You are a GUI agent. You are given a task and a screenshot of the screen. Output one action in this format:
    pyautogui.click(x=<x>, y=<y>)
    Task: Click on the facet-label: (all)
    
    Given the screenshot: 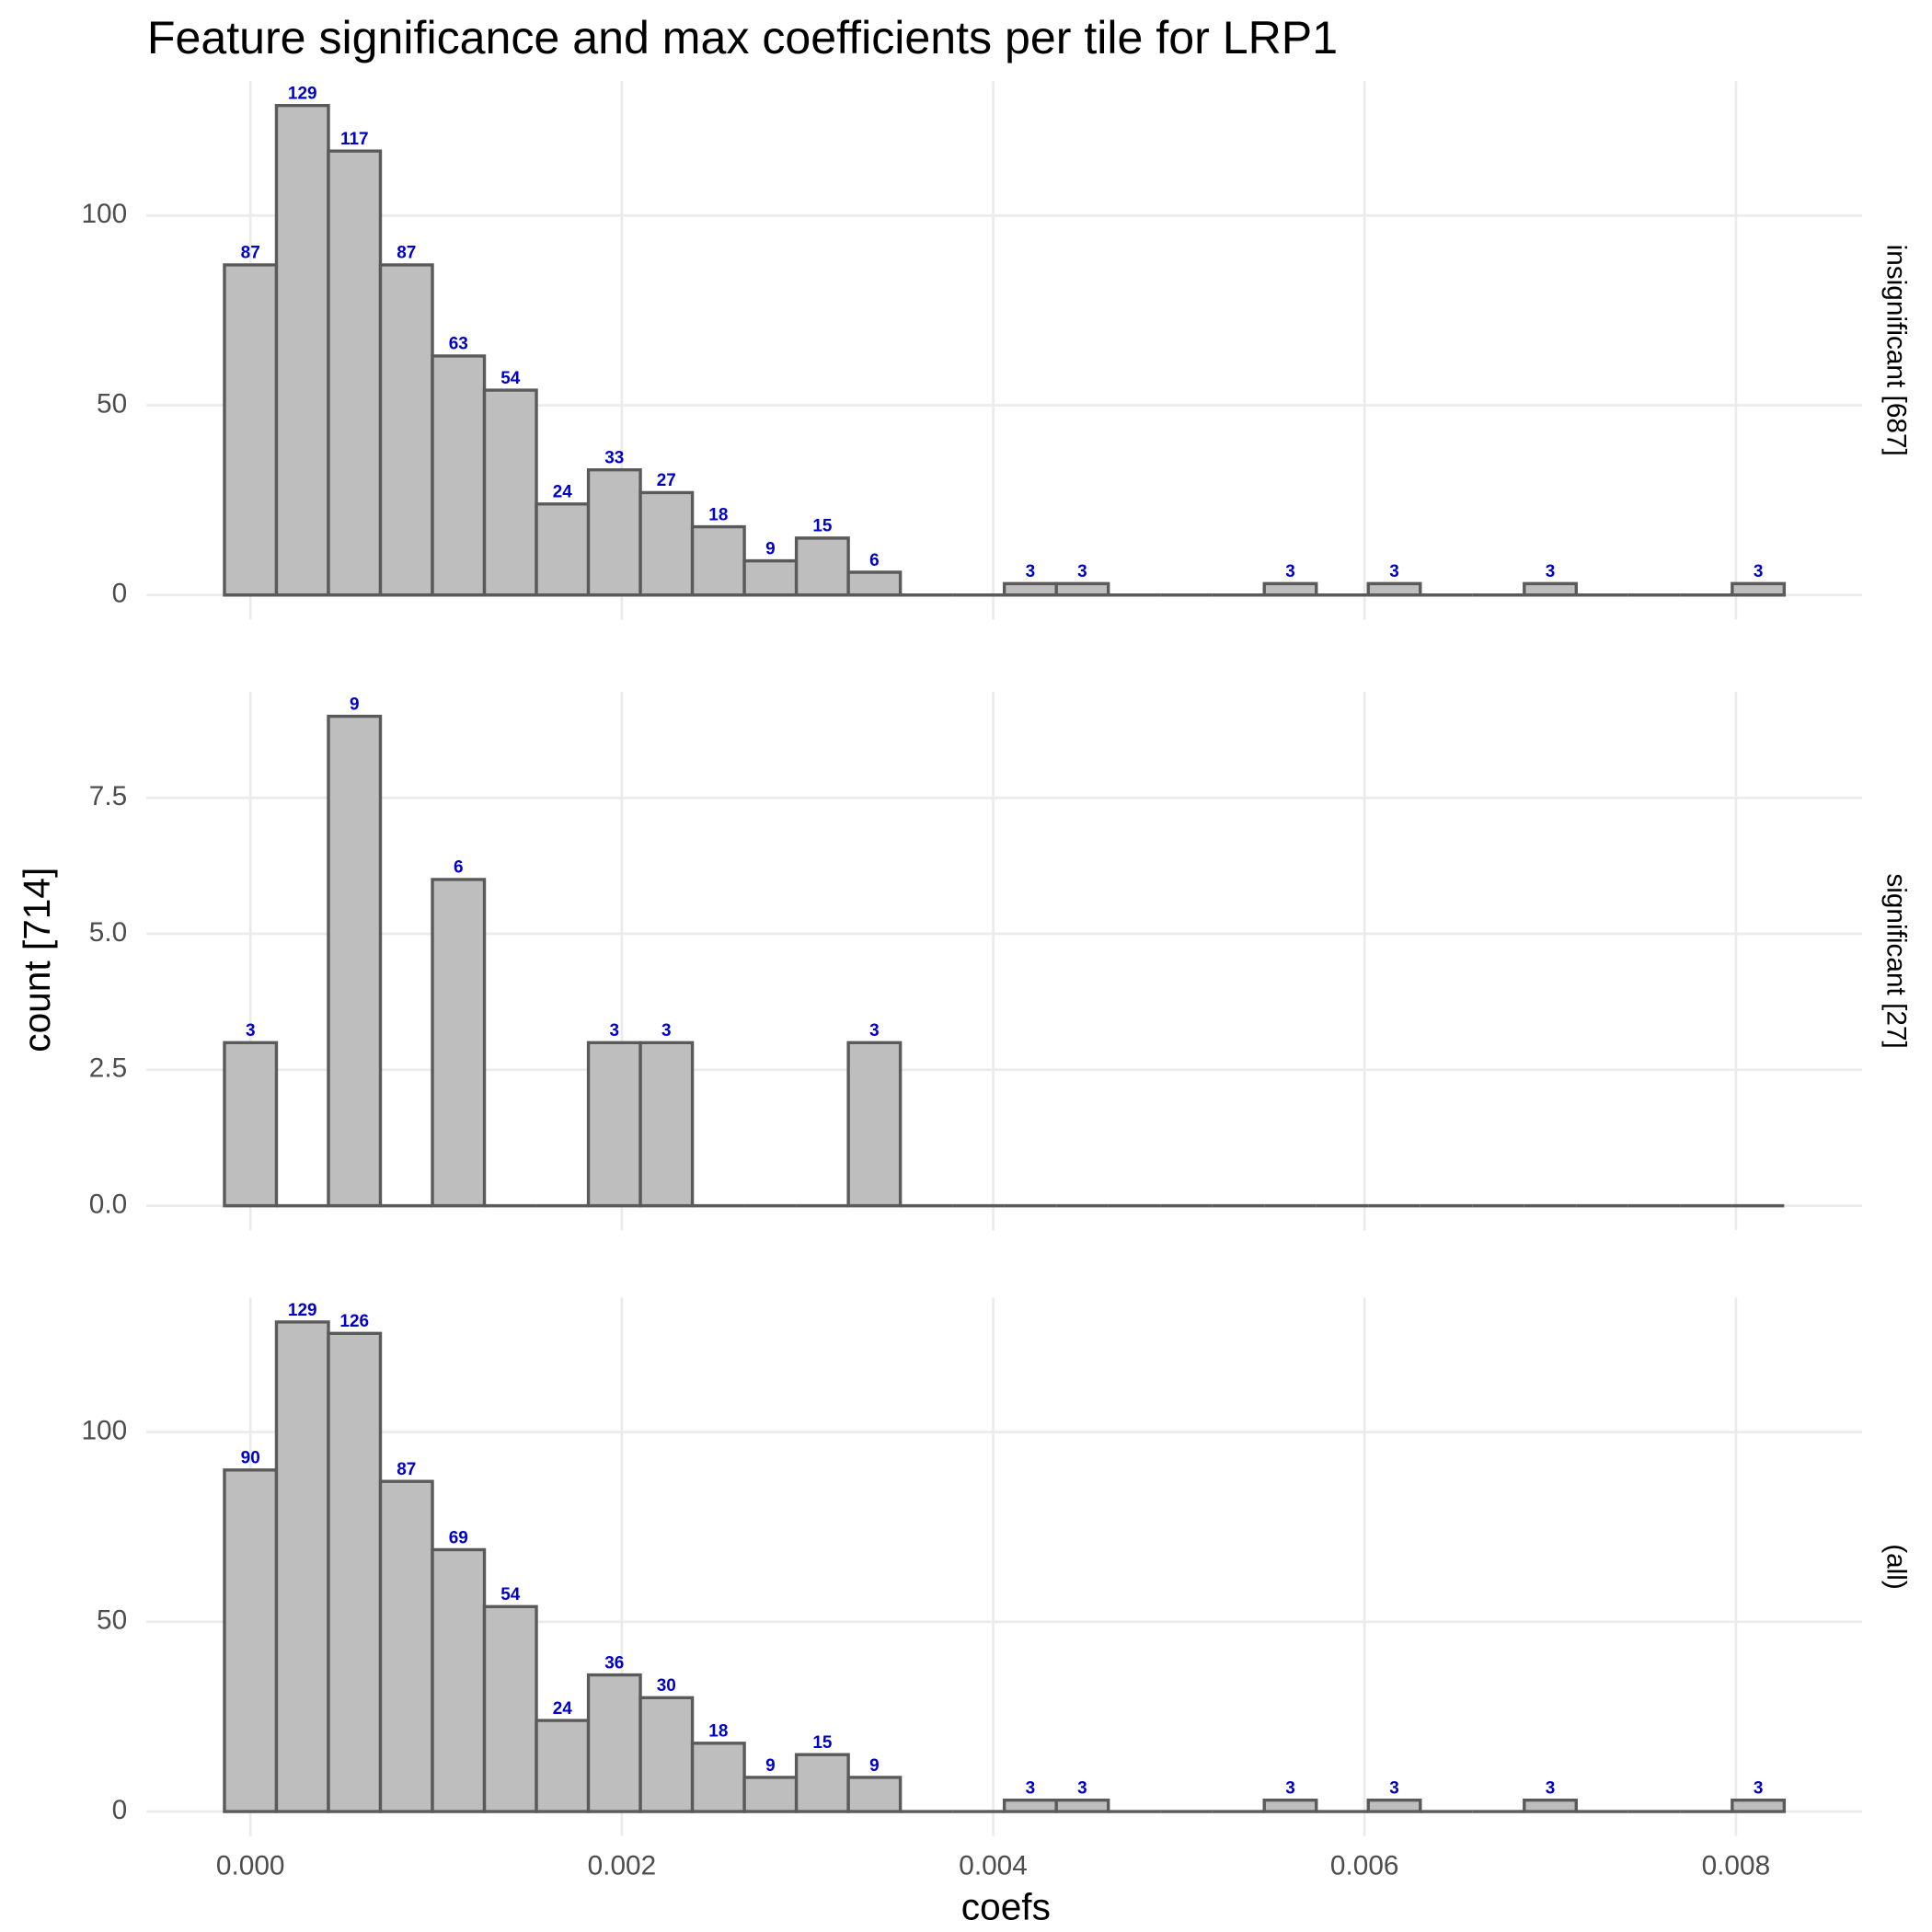 What is the action you would take?
    pyautogui.click(x=1895, y=1567)
    